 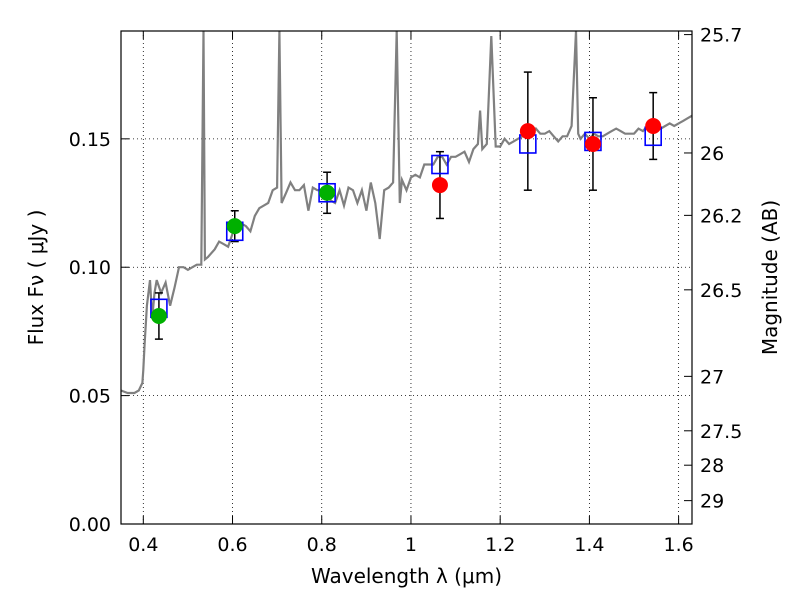 What do you see at coordinates (406, 576) in the screenshot?
I see `x-axis-label: Wavelength λ (μm)` at bounding box center [406, 576].